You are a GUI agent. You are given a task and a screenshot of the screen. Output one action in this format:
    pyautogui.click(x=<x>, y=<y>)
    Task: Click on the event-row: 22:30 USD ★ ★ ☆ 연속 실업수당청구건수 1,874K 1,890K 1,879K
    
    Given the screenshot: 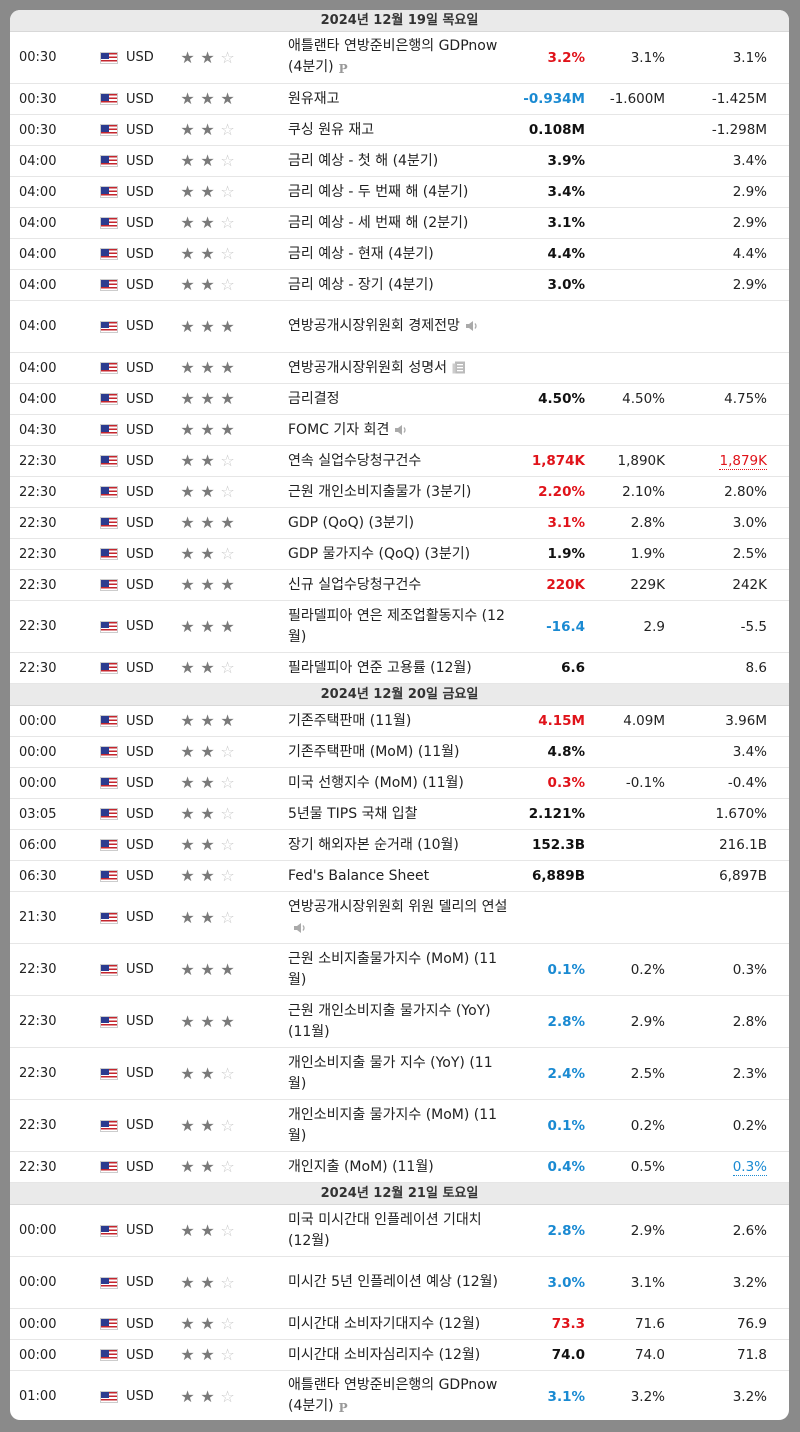 What is the action you would take?
    pyautogui.click(x=399, y=461)
    